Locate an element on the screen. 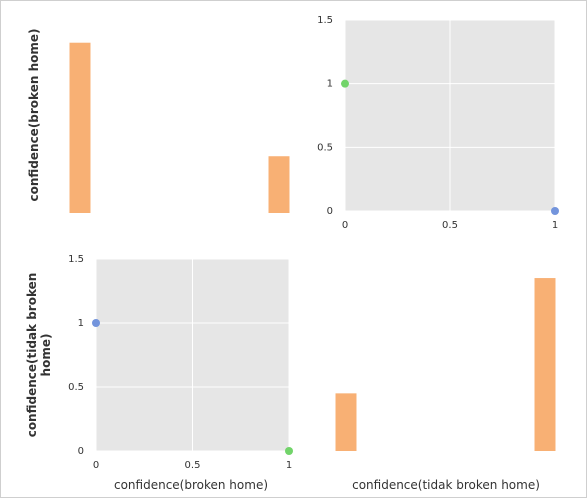 Image resolution: width=587 pixels, height=498 pixels. scatter-top-right-y-tick-label-2: 1 is located at coordinates (330, 84).